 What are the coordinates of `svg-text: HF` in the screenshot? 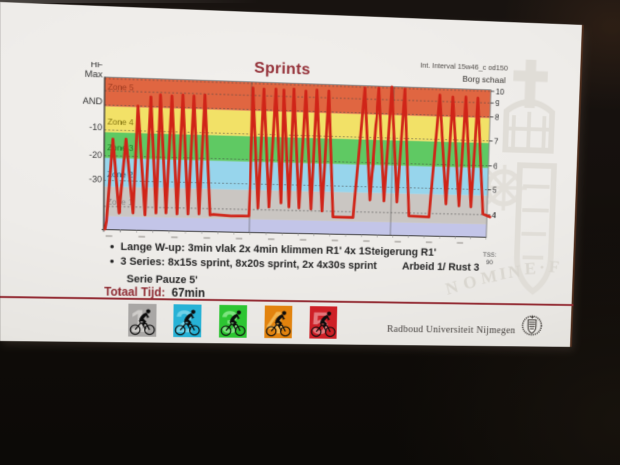 It's located at (97, 65).